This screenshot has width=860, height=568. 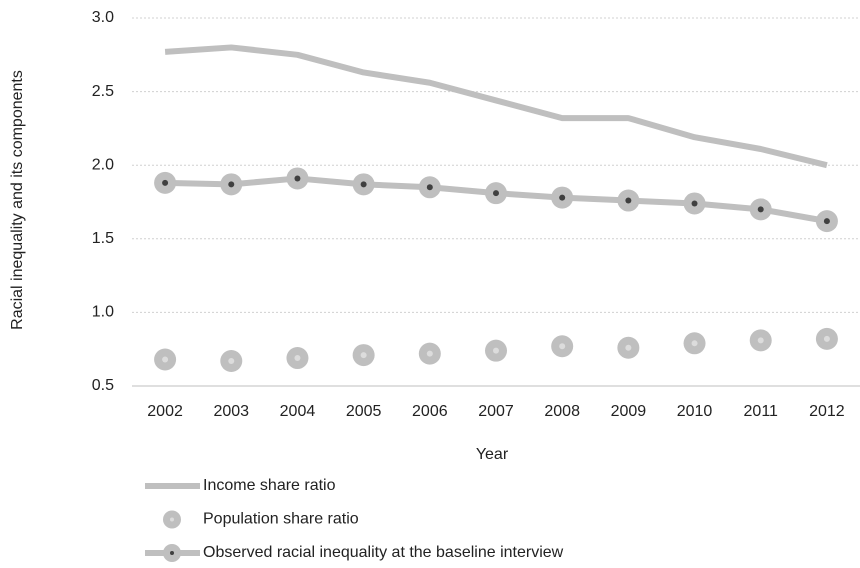 What do you see at coordinates (231, 411) in the screenshot?
I see `x-tick-label: 2003` at bounding box center [231, 411].